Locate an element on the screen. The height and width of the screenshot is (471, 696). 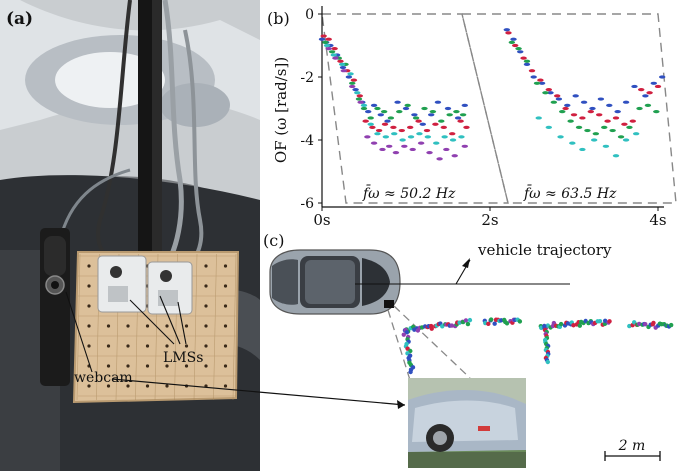
frequency-label-1: f̄ω ≈ 50.2 Hz is located at coordinates (409, 193).